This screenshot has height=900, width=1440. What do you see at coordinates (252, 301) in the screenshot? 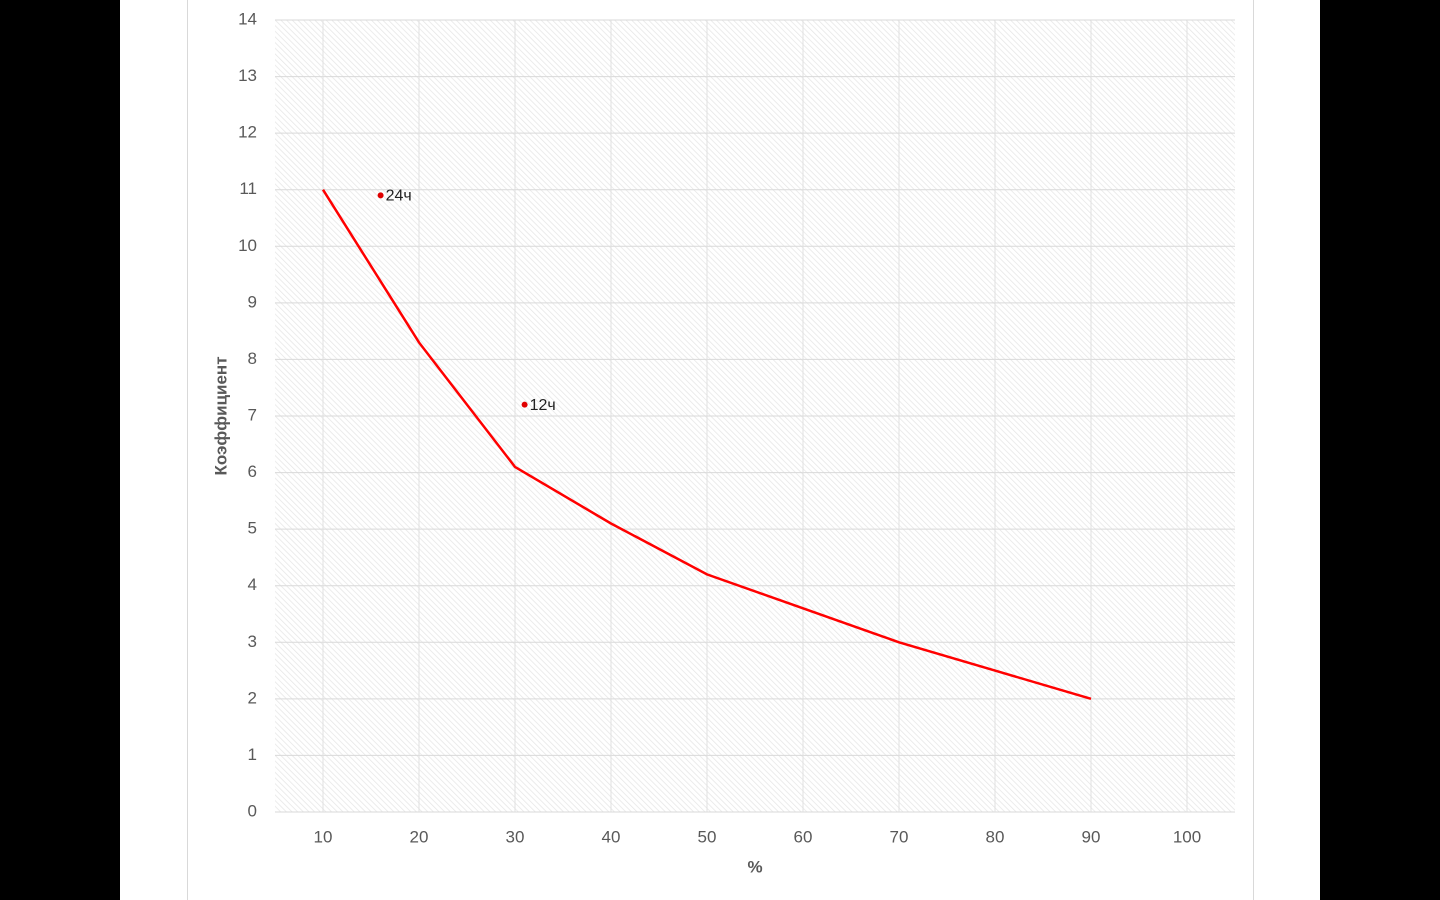
I see `y-tick-label: 9` at bounding box center [252, 301].